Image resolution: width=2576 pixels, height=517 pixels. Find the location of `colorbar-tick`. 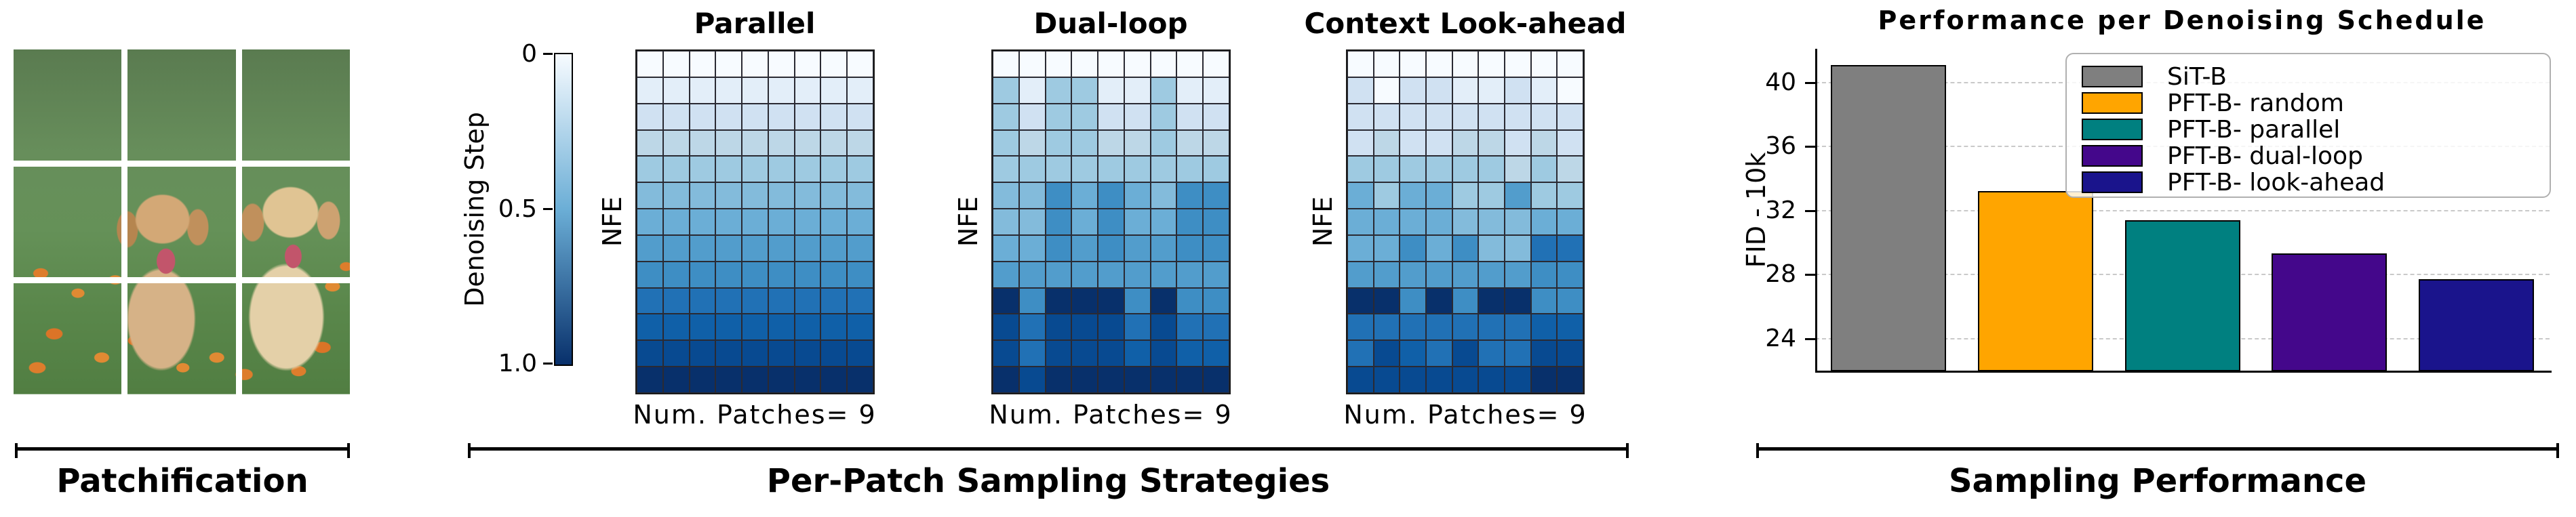

colorbar-tick is located at coordinates (548, 364).